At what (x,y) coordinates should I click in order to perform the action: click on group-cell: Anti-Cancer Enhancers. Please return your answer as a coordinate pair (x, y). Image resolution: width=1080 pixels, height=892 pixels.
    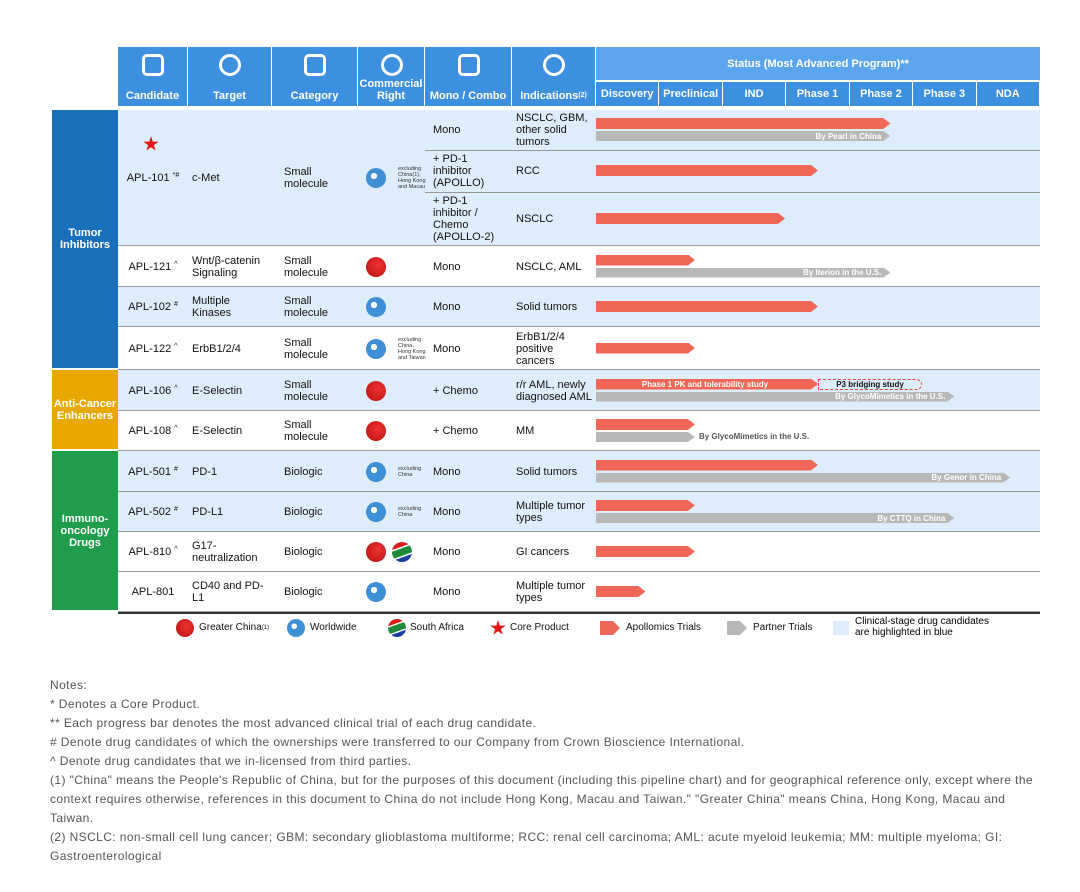
    Looking at the image, I should click on (85, 410).